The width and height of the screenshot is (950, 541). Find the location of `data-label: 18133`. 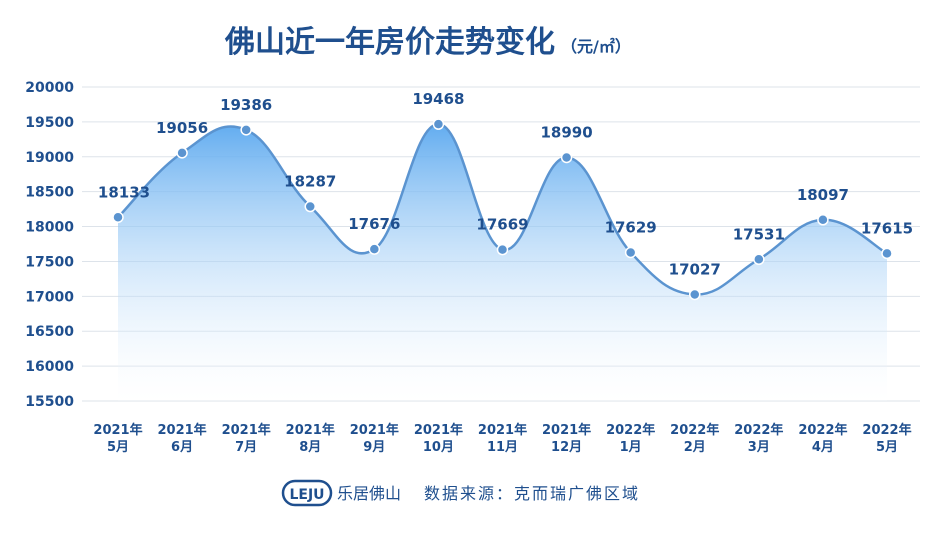

data-label: 18133 is located at coordinates (124, 192).